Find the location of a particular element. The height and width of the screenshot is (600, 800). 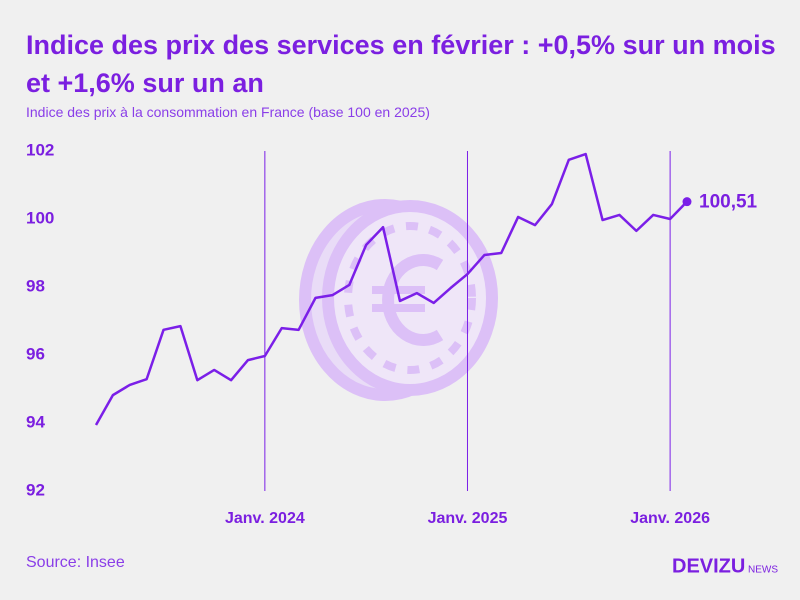

coin-illustration is located at coordinates (398, 300).